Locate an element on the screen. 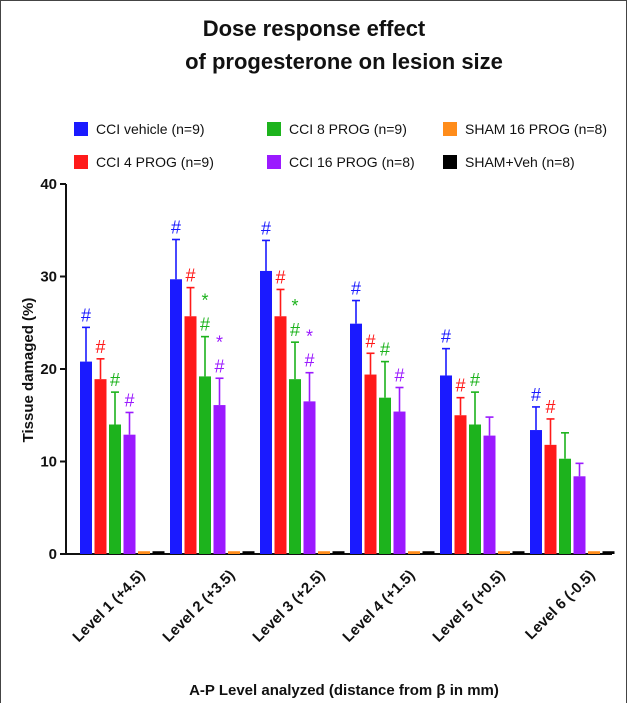  y-tick-label: 30 is located at coordinates (48, 277).